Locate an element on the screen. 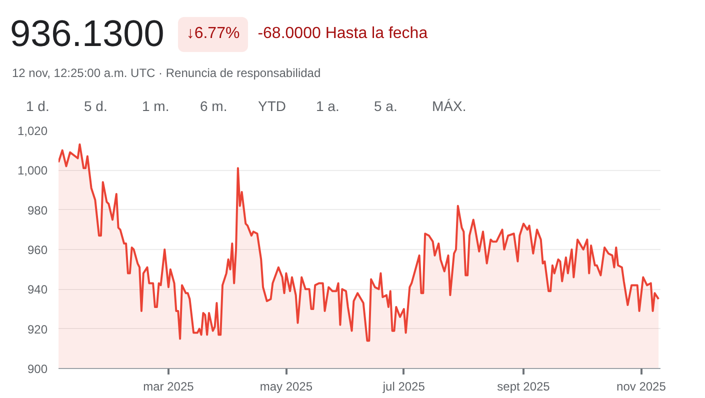 The height and width of the screenshot is (398, 705). chart-subtitle: 12 nov, 12:25:00 a.m. UTC · Renuncia de responsabilidad is located at coordinates (167, 73).